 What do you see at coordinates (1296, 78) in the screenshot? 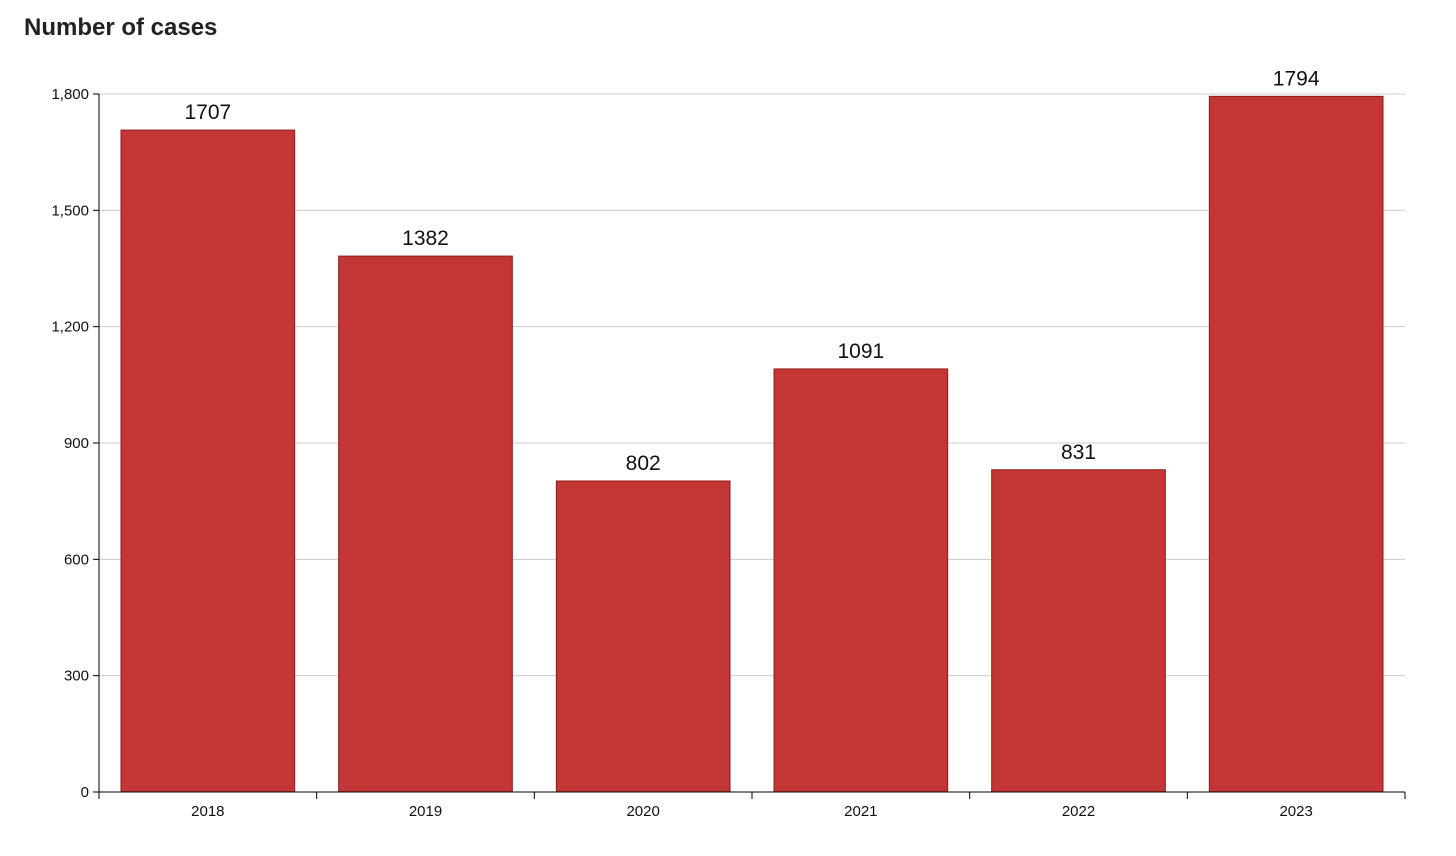
I see `data-label-2023: 1794` at bounding box center [1296, 78].